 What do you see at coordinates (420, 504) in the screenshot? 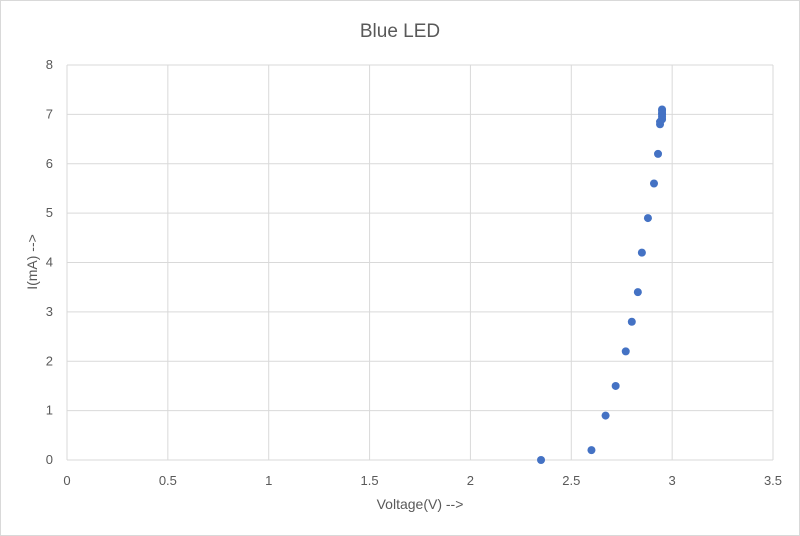
I see `x-axis-label: Voltage(V) -->` at bounding box center [420, 504].